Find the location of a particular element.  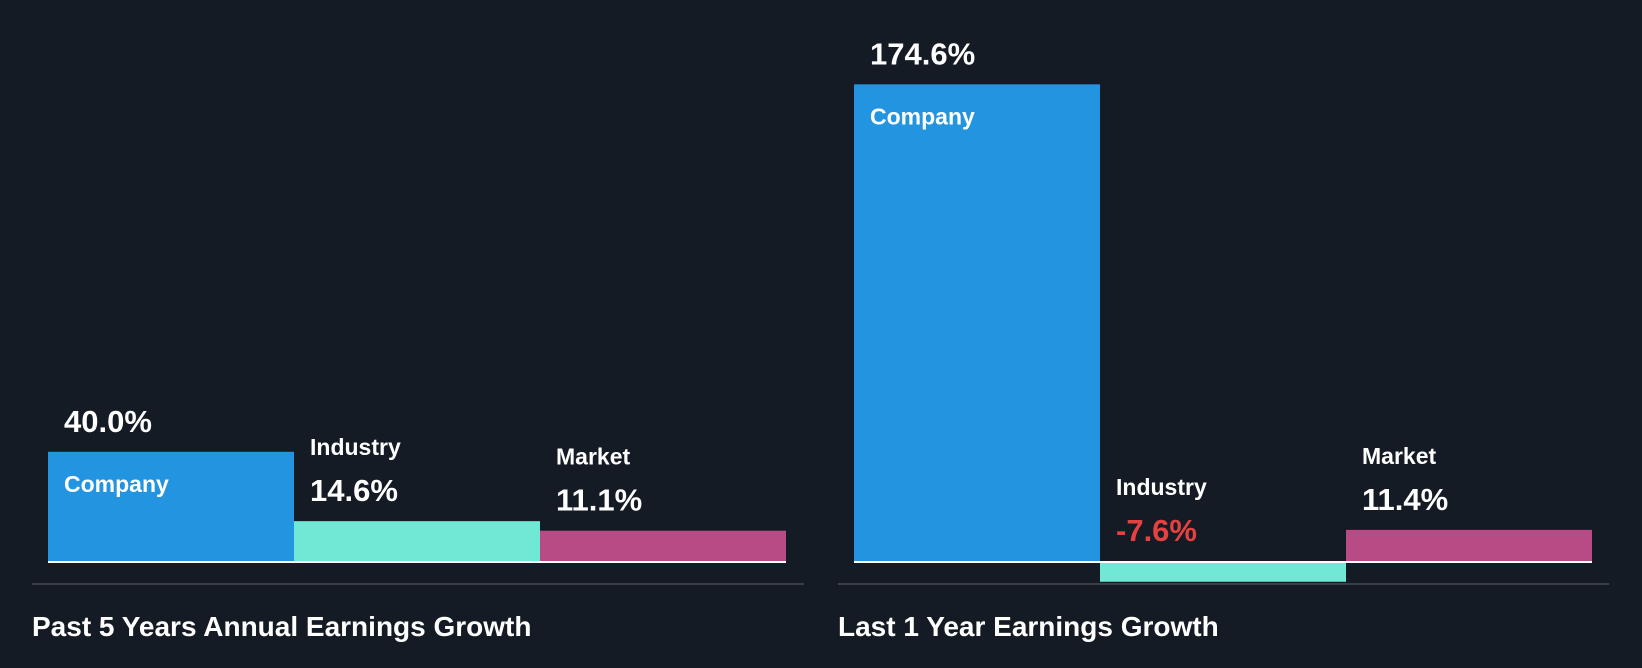

value-label-industry: 14.6% is located at coordinates (354, 490).